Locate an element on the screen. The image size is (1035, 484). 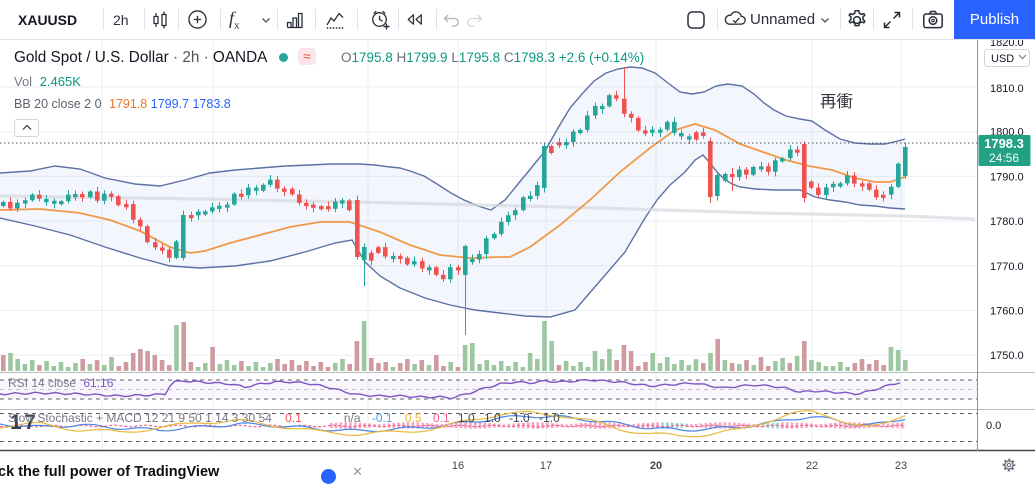
svg-text: USD is located at coordinates (1002, 59).